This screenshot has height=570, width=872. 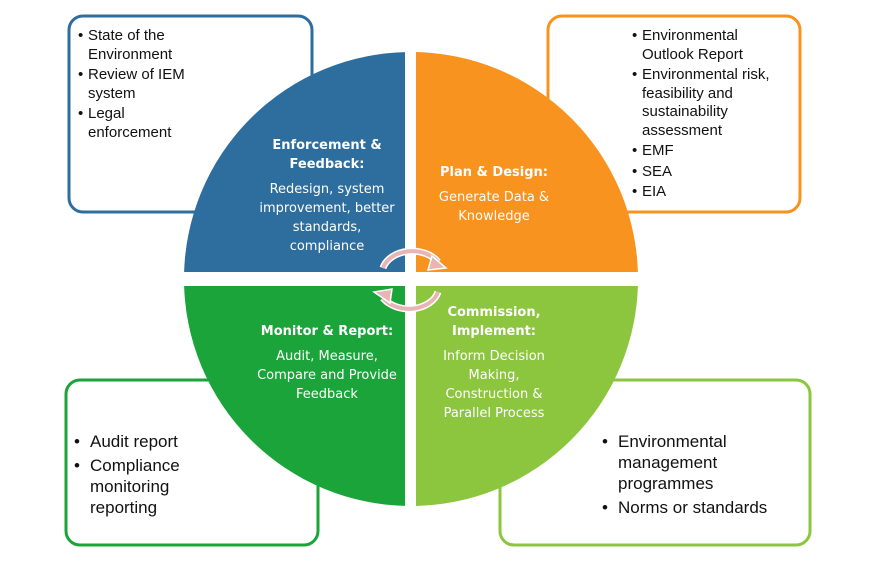 I want to click on box-item: Environmental management programmes, so click(x=697, y=462).